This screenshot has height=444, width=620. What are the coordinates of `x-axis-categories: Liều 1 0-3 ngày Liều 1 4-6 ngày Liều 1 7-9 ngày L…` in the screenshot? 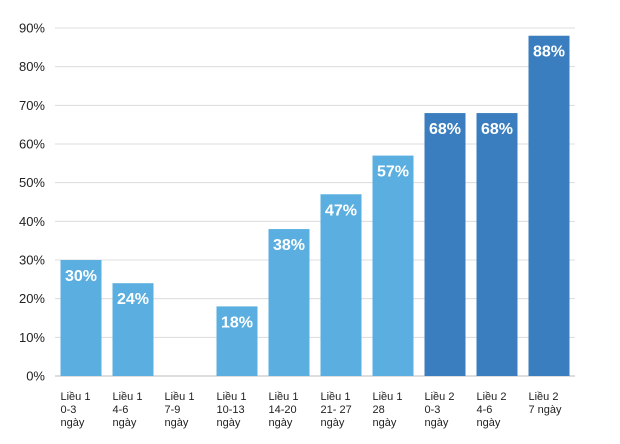 It's located at (312, 410).